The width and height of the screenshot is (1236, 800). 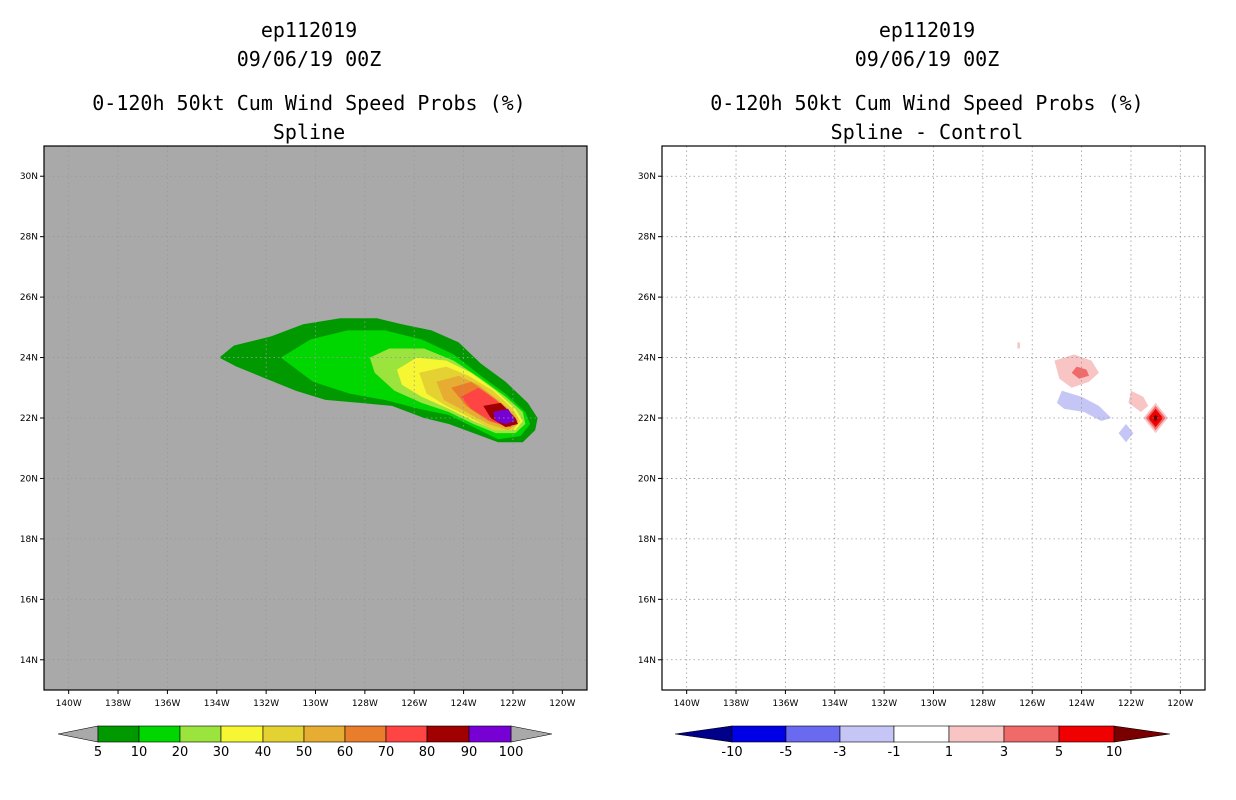 I want to click on colorbar-label: 80, so click(x=427, y=752).